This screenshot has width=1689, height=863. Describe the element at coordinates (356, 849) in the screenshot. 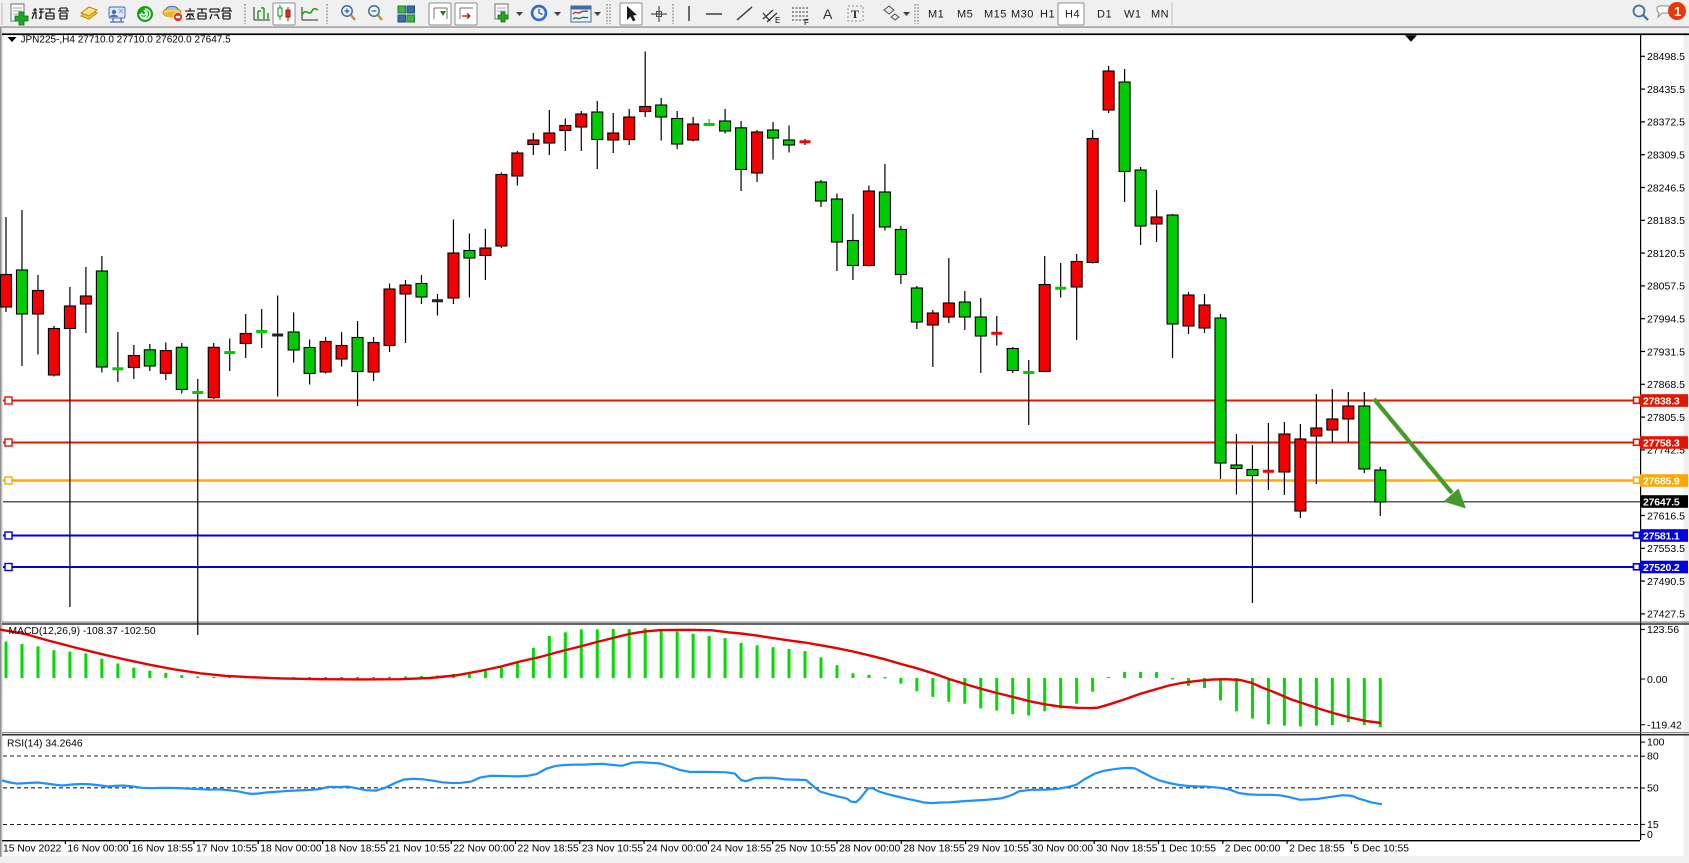

I see `svg-text: 18 Nov 18:55` at that location.